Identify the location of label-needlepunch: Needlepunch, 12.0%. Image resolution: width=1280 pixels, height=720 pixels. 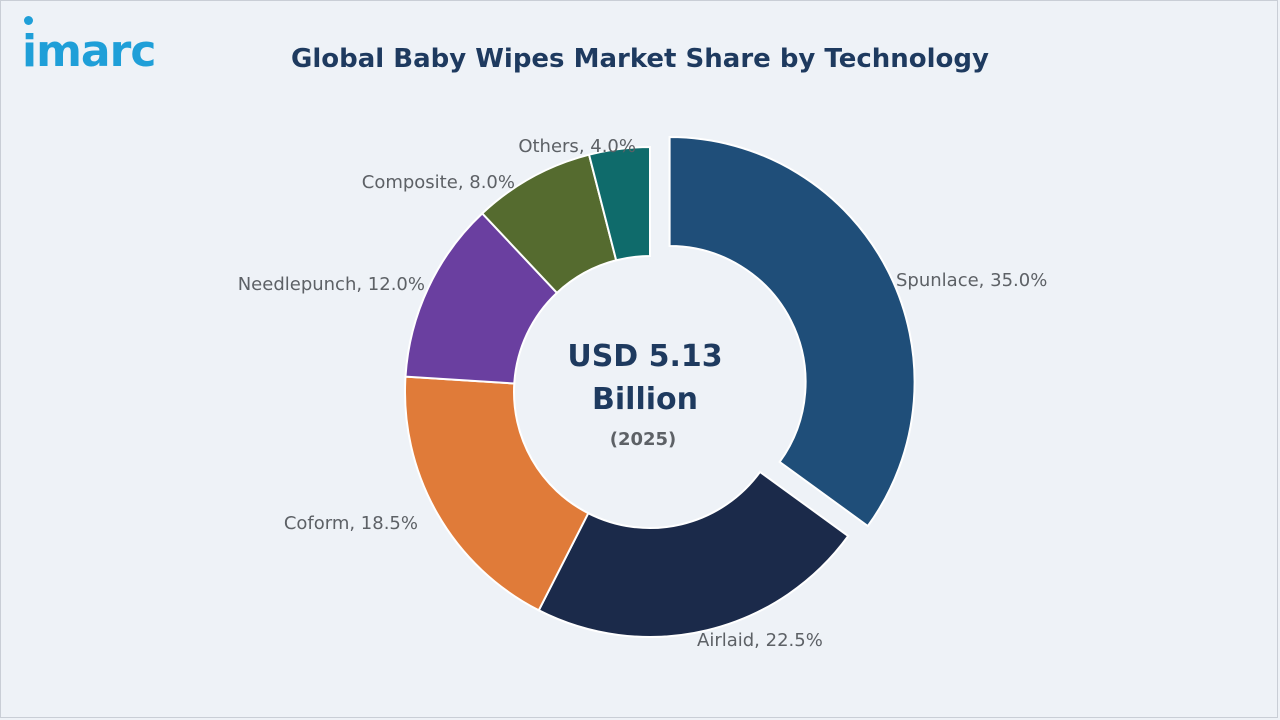
(331, 284).